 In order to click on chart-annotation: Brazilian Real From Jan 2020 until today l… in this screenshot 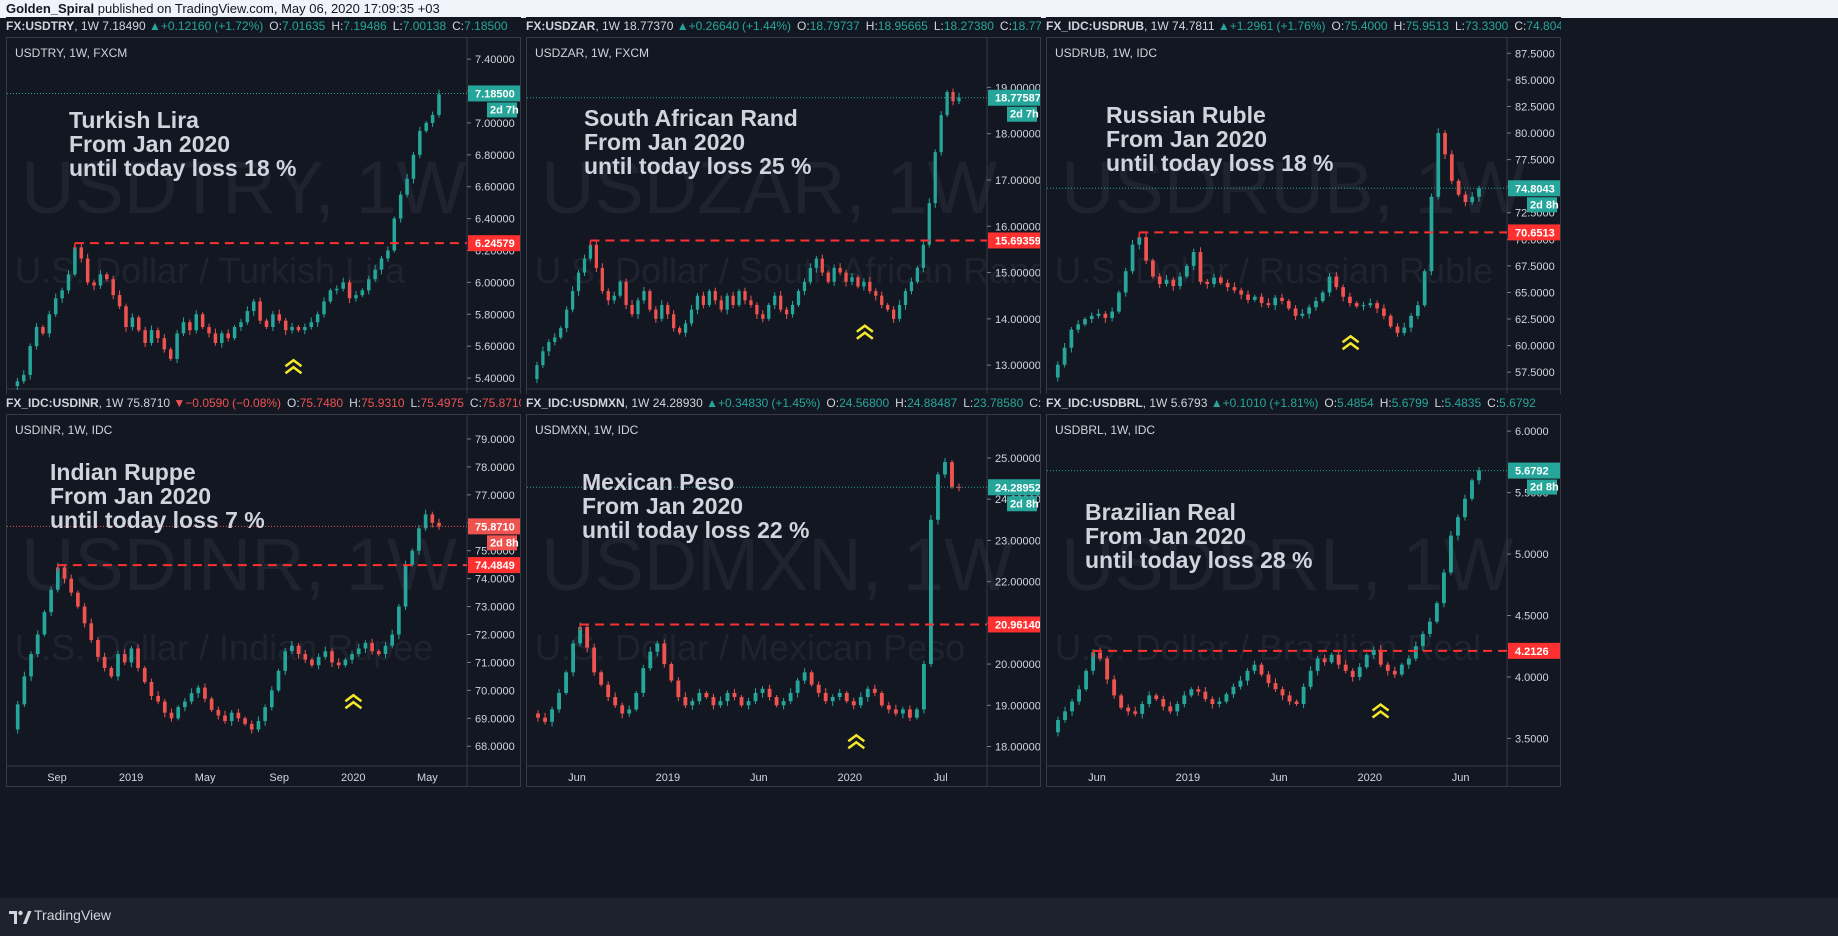, I will do `click(1199, 536)`.